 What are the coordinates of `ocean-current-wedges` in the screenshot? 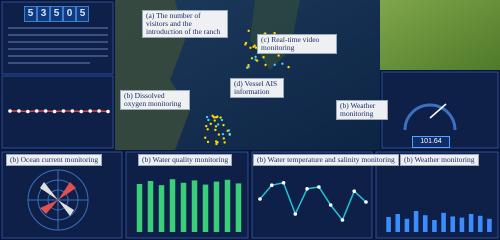 It's located at (58, 199).